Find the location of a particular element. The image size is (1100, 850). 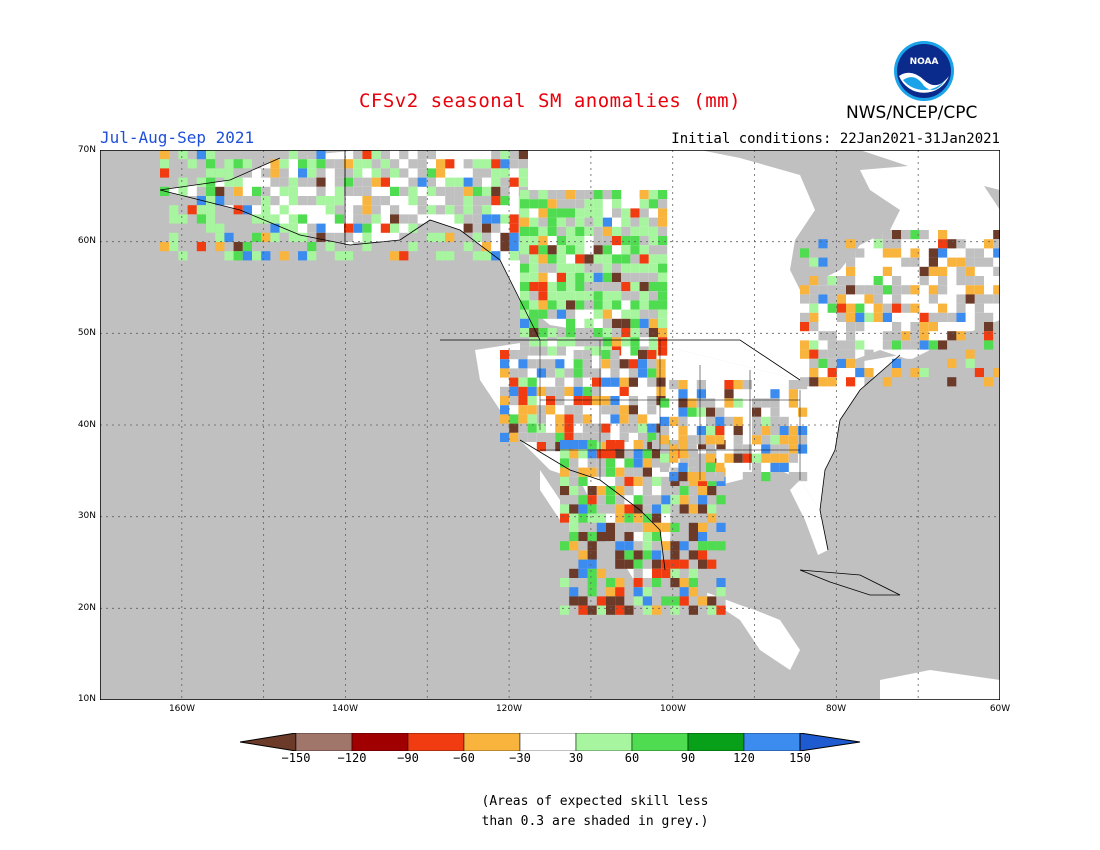

lat-label-20n: 20N is located at coordinates (86, 608).